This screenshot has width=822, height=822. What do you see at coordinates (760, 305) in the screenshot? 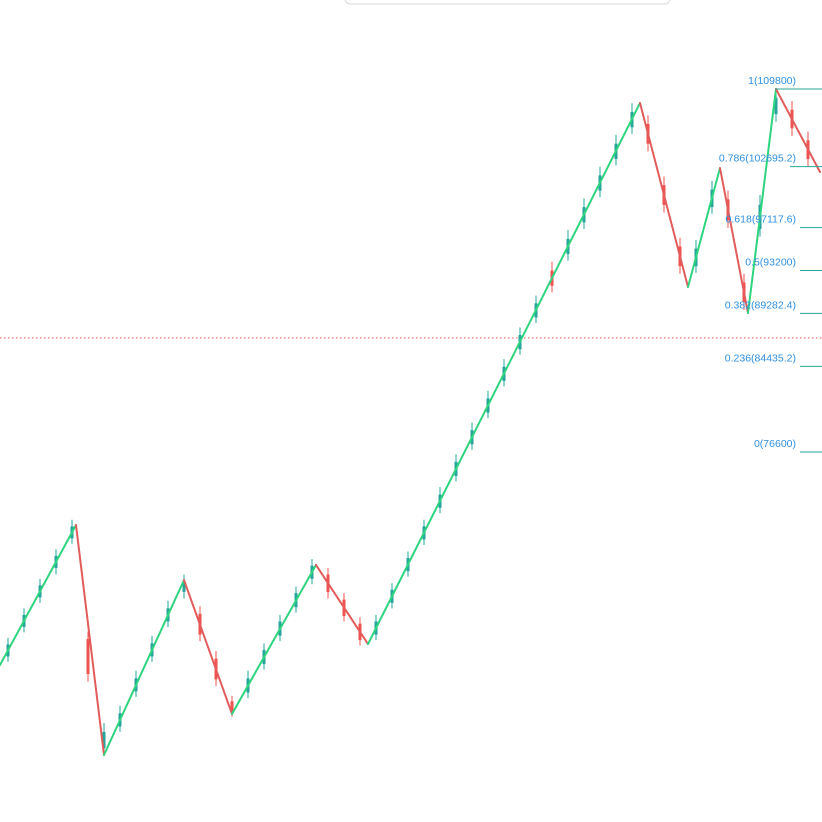
I see `fib-level-label: 0.382(89282.4)` at bounding box center [760, 305].